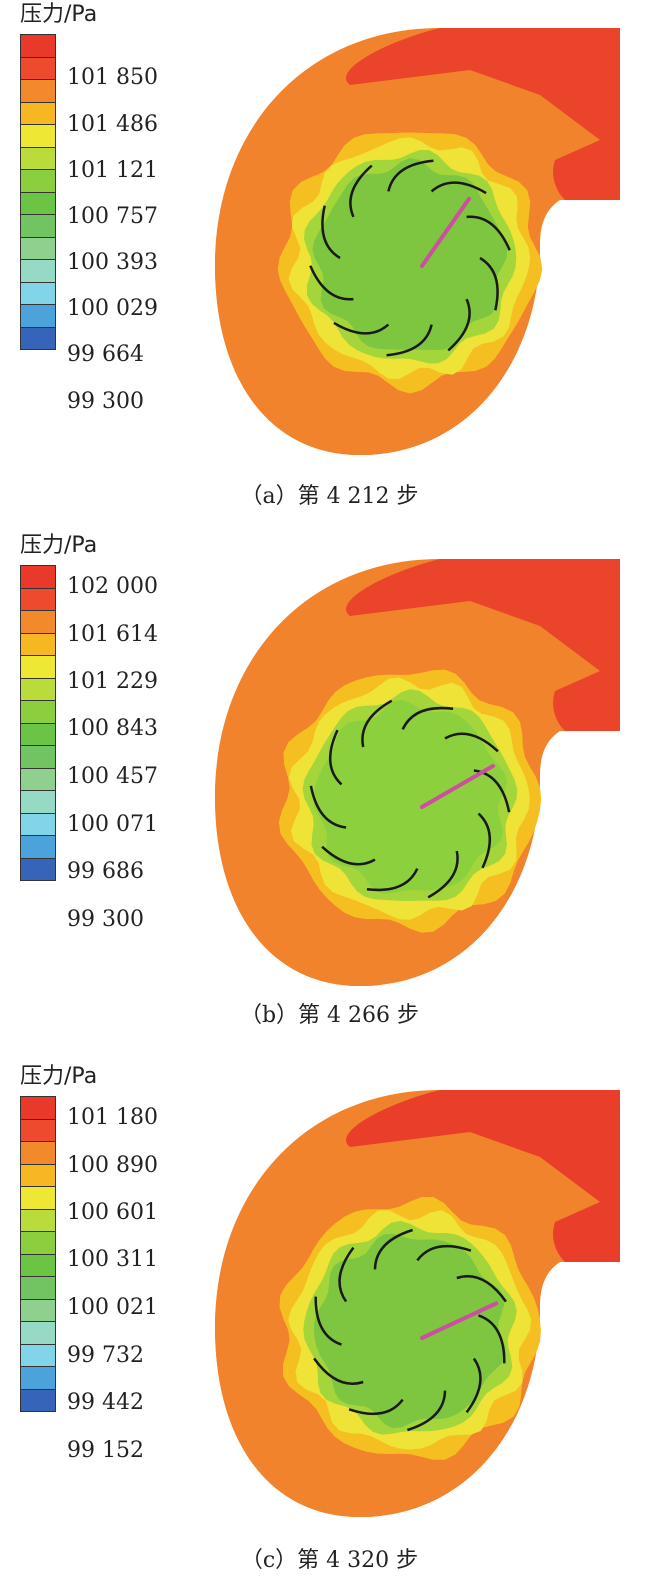 This screenshot has height=1593, width=659. I want to click on legend-tick: 99 664, so click(105, 354).